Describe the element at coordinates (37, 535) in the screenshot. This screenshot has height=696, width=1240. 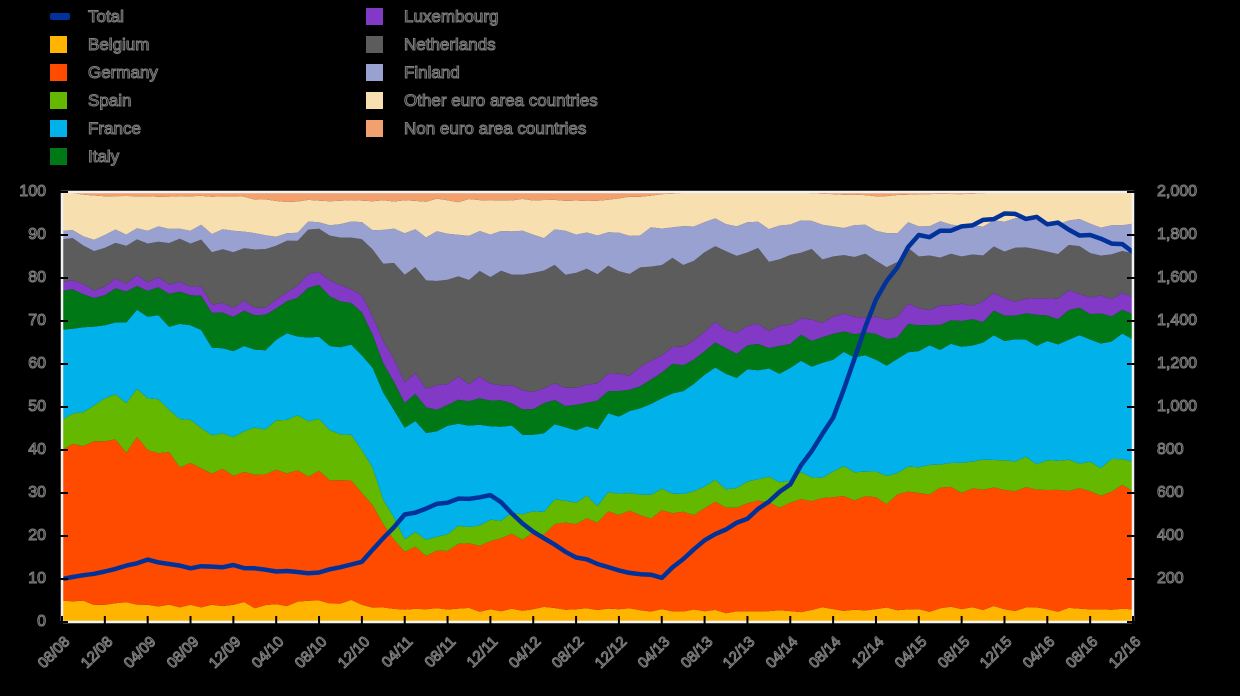
I see `y-left-tick-label: 20` at that location.